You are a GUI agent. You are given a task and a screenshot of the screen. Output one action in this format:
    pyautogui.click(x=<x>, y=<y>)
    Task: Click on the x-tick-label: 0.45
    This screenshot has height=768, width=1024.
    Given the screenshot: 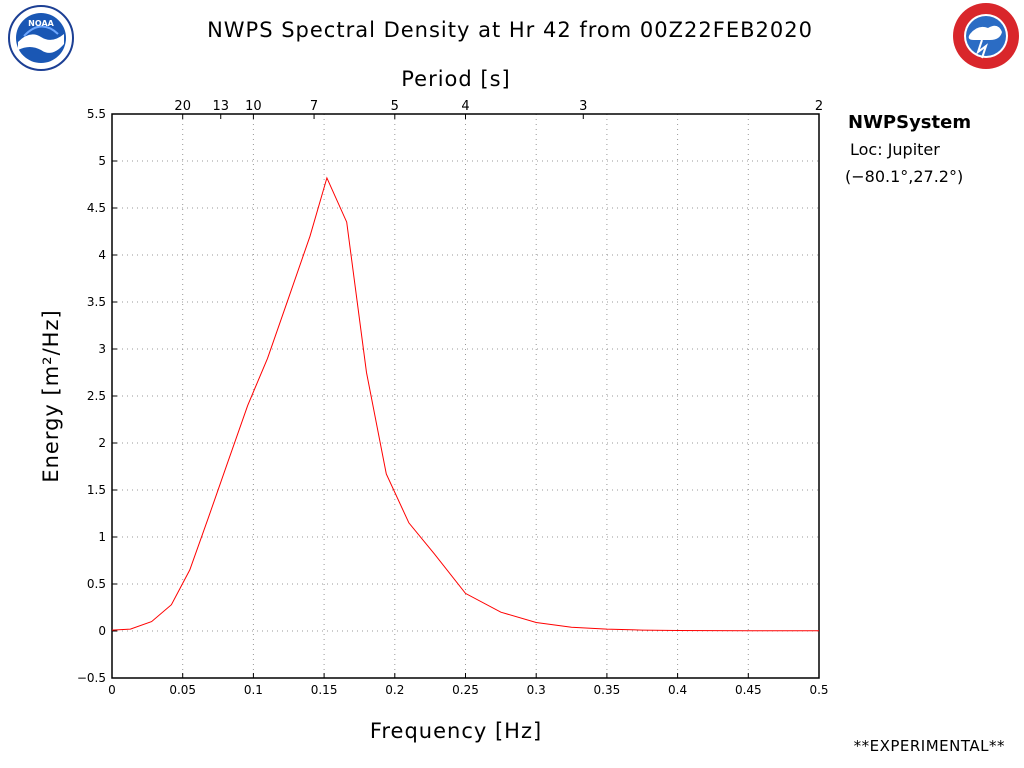 What is the action you would take?
    pyautogui.click(x=748, y=690)
    